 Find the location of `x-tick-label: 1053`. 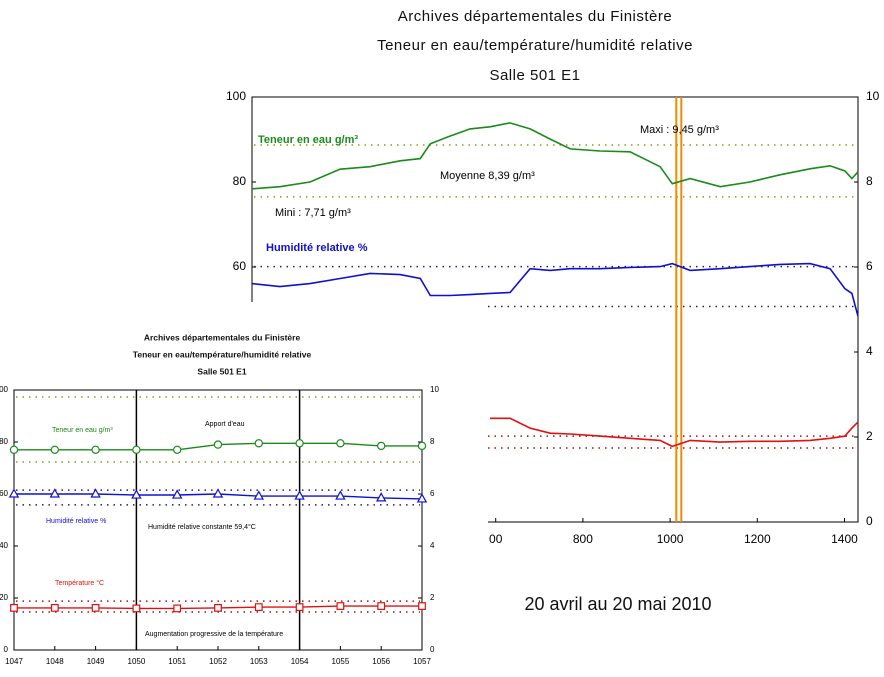

x-tick-label: 1053 is located at coordinates (259, 661).